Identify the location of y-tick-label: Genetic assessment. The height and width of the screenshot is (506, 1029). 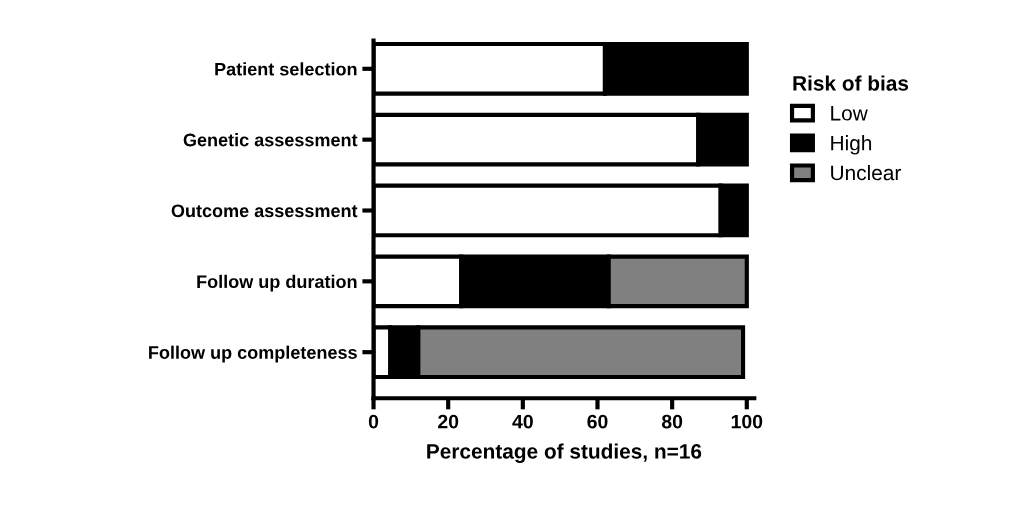
(270, 140).